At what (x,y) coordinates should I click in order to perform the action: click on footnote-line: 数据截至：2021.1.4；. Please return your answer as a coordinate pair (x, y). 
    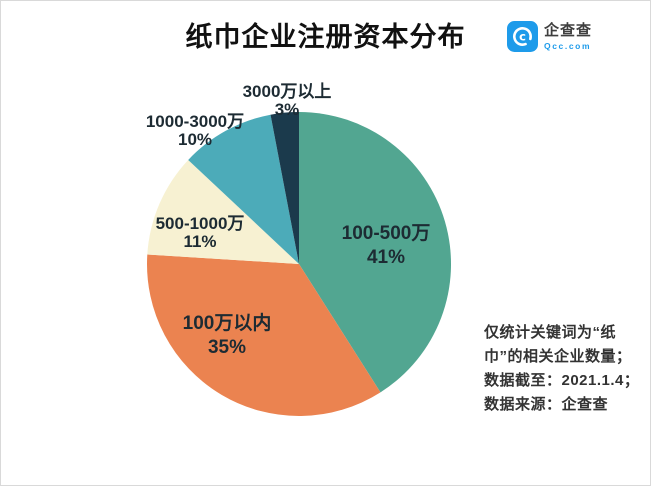
    Looking at the image, I should click on (562, 380).